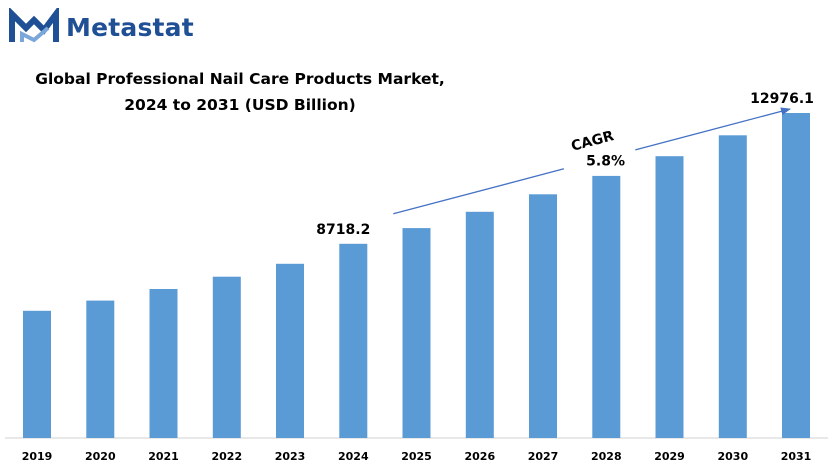  Describe the element at coordinates (479, 191) in the screenshot. I see `cagr-arrow-line` at that location.